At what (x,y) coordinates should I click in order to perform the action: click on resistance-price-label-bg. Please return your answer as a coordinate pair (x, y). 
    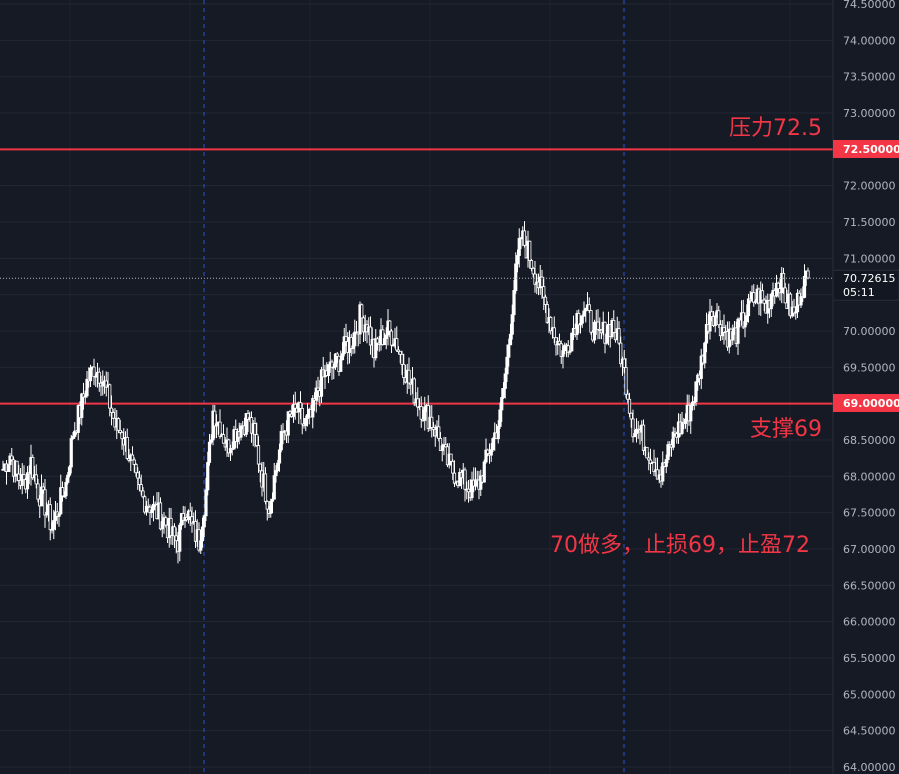
    Looking at the image, I should click on (866, 149).